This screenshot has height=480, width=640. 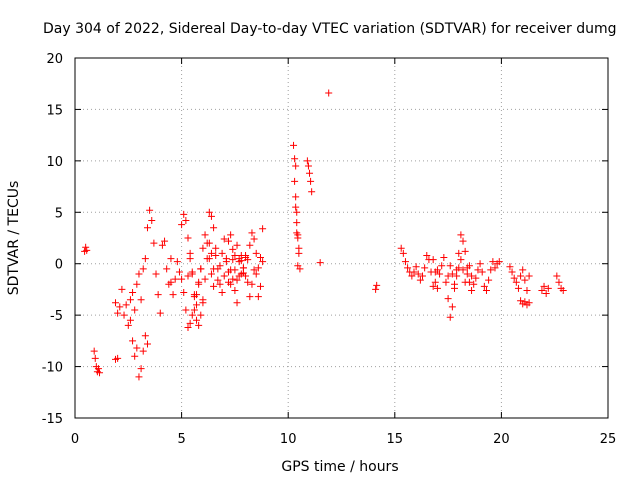 What do you see at coordinates (59, 213) in the screenshot?
I see `y-tick-label: 5` at bounding box center [59, 213].